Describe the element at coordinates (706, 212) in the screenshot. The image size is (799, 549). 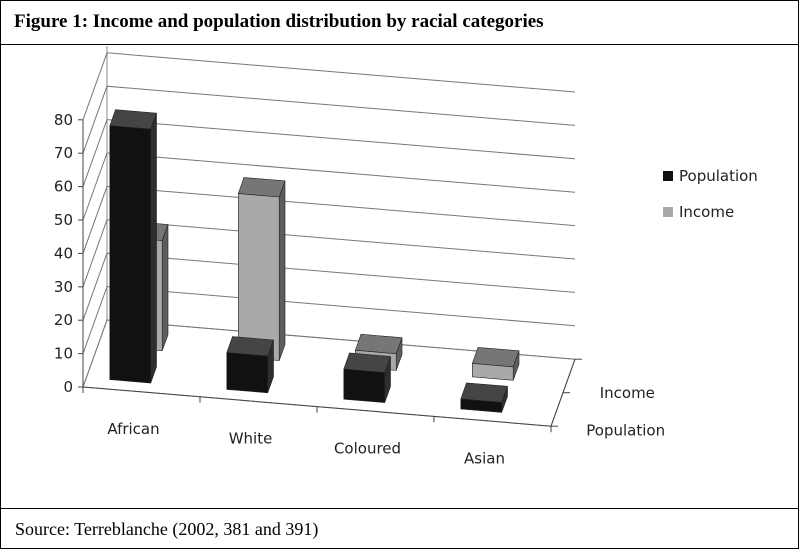
I see `legend-label: Income` at that location.